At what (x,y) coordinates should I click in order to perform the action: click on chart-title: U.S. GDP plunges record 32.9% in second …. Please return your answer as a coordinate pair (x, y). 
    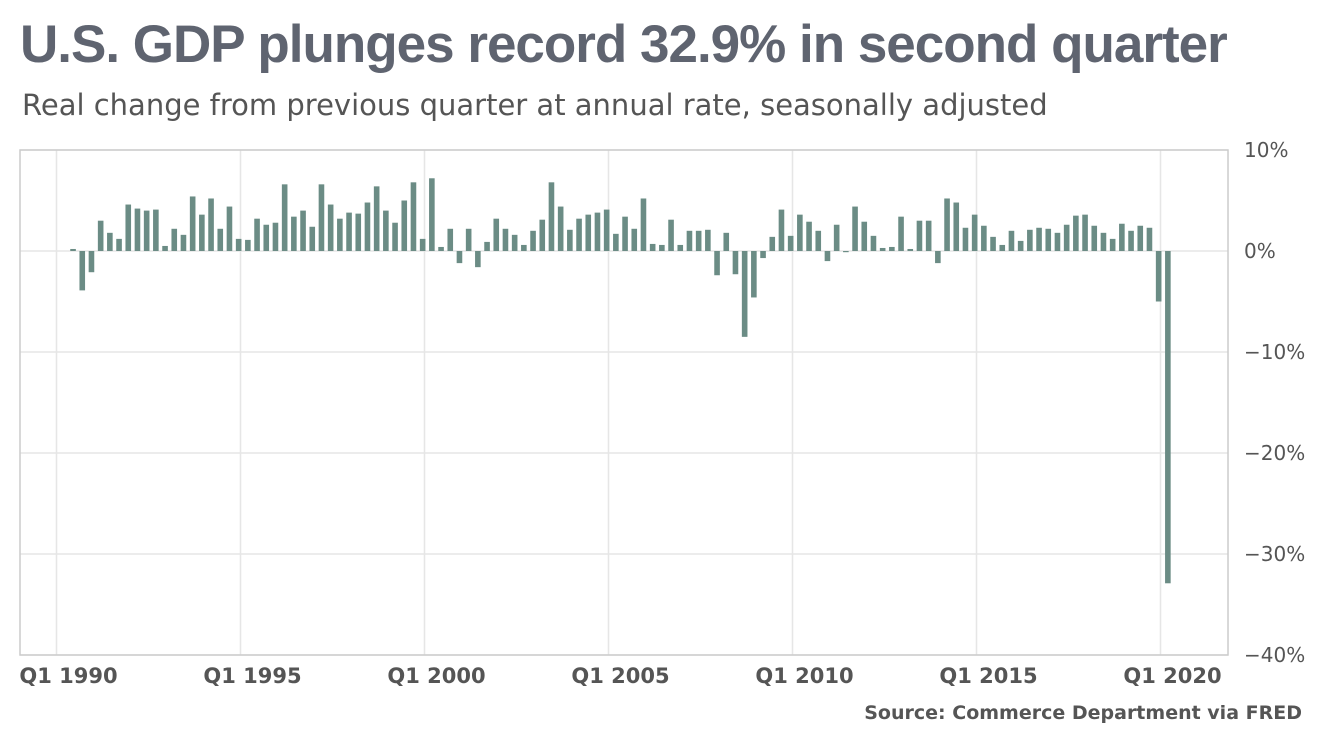
    Looking at the image, I should click on (624, 44).